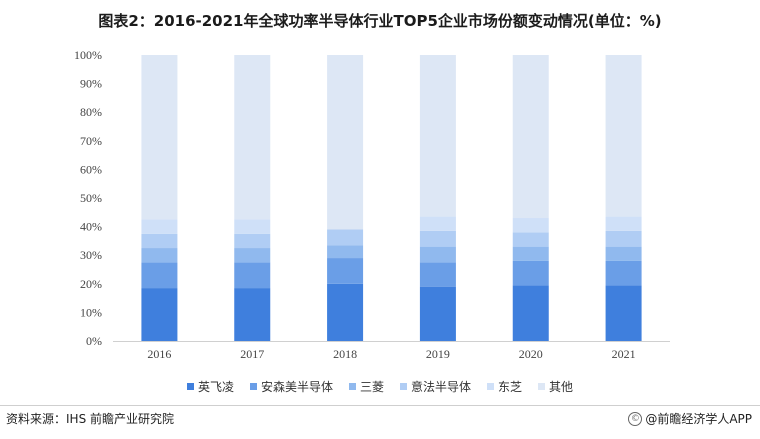 The image size is (760, 439). What do you see at coordinates (91, 255) in the screenshot?
I see `y-tick-label: 30%` at bounding box center [91, 255].